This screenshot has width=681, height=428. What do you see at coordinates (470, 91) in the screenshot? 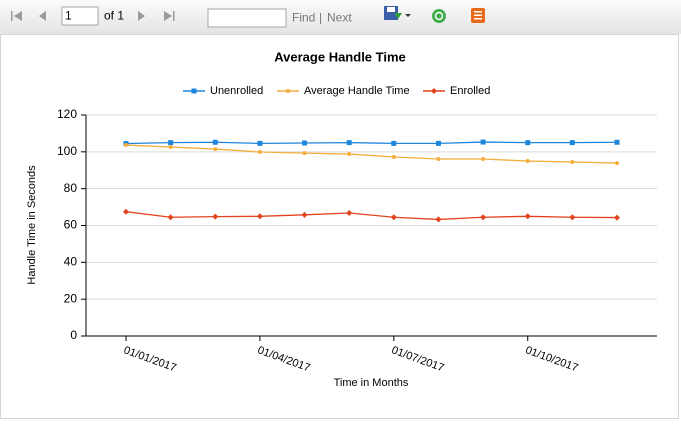
I see `legend-label: Enrolled` at bounding box center [470, 91].